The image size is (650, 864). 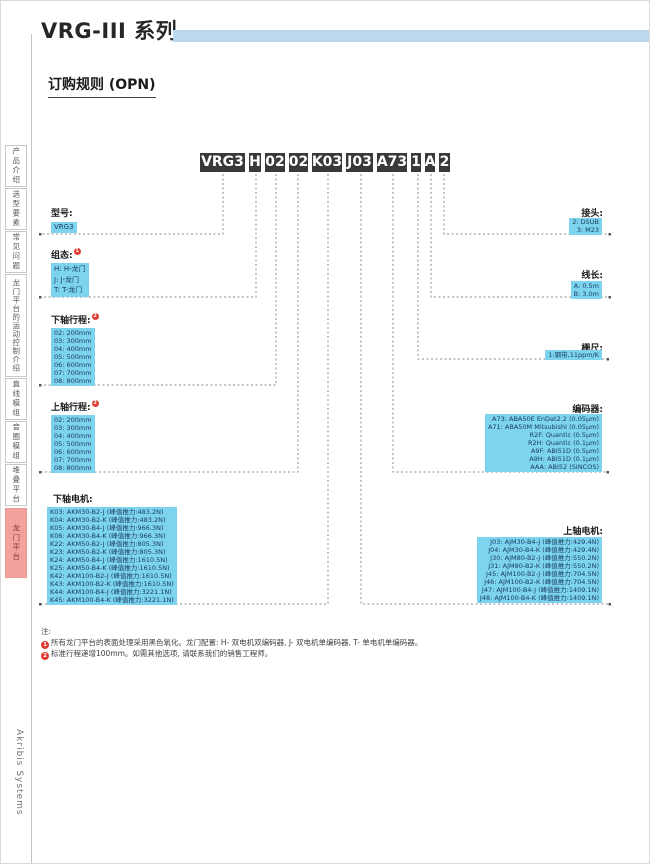 I want to click on sidebar-tab-label: 选型要素, so click(x=16, y=209).